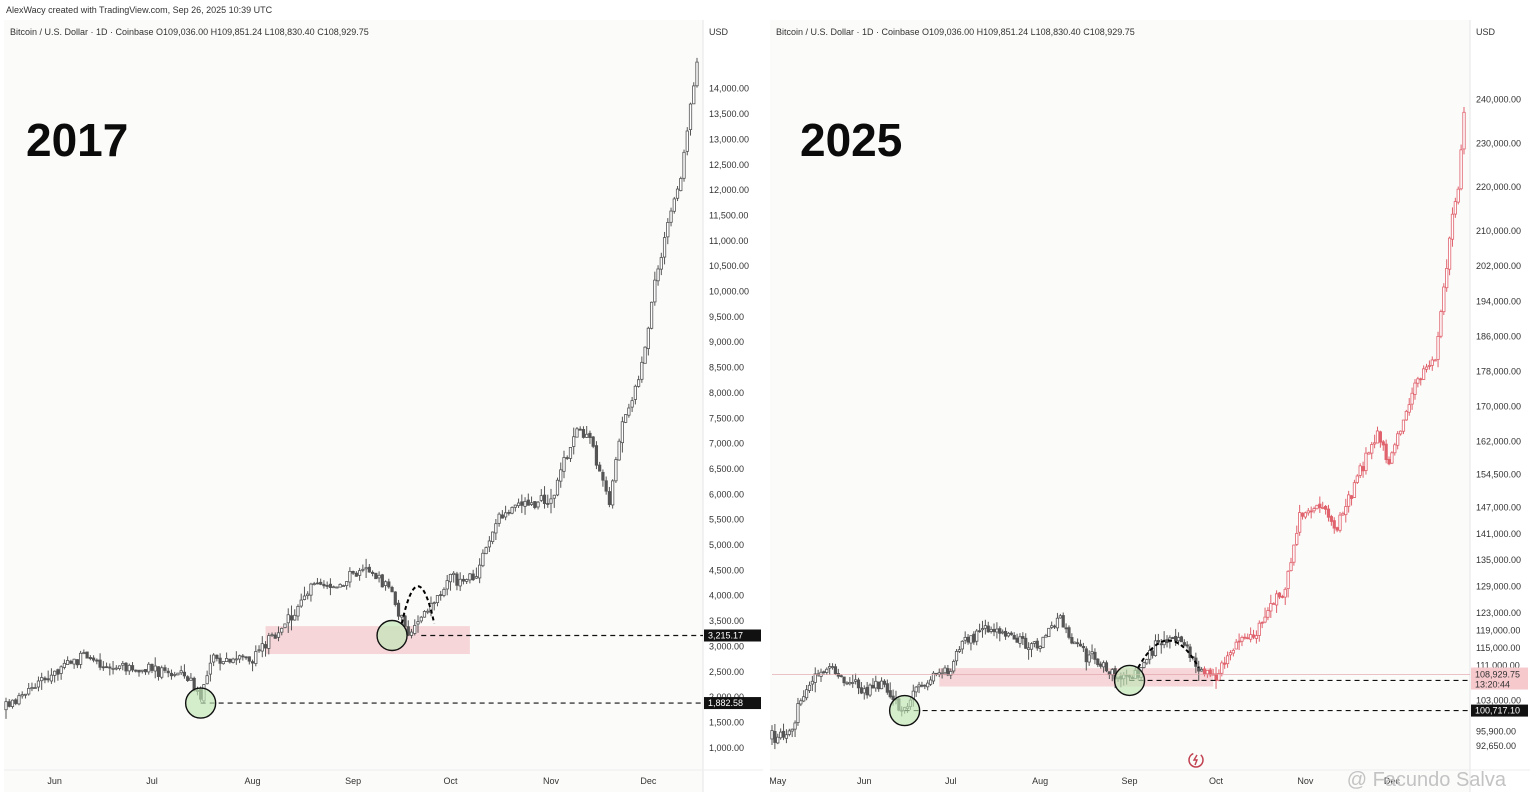 The width and height of the screenshot is (1536, 798). I want to click on level-label-bg, so click(732, 703).